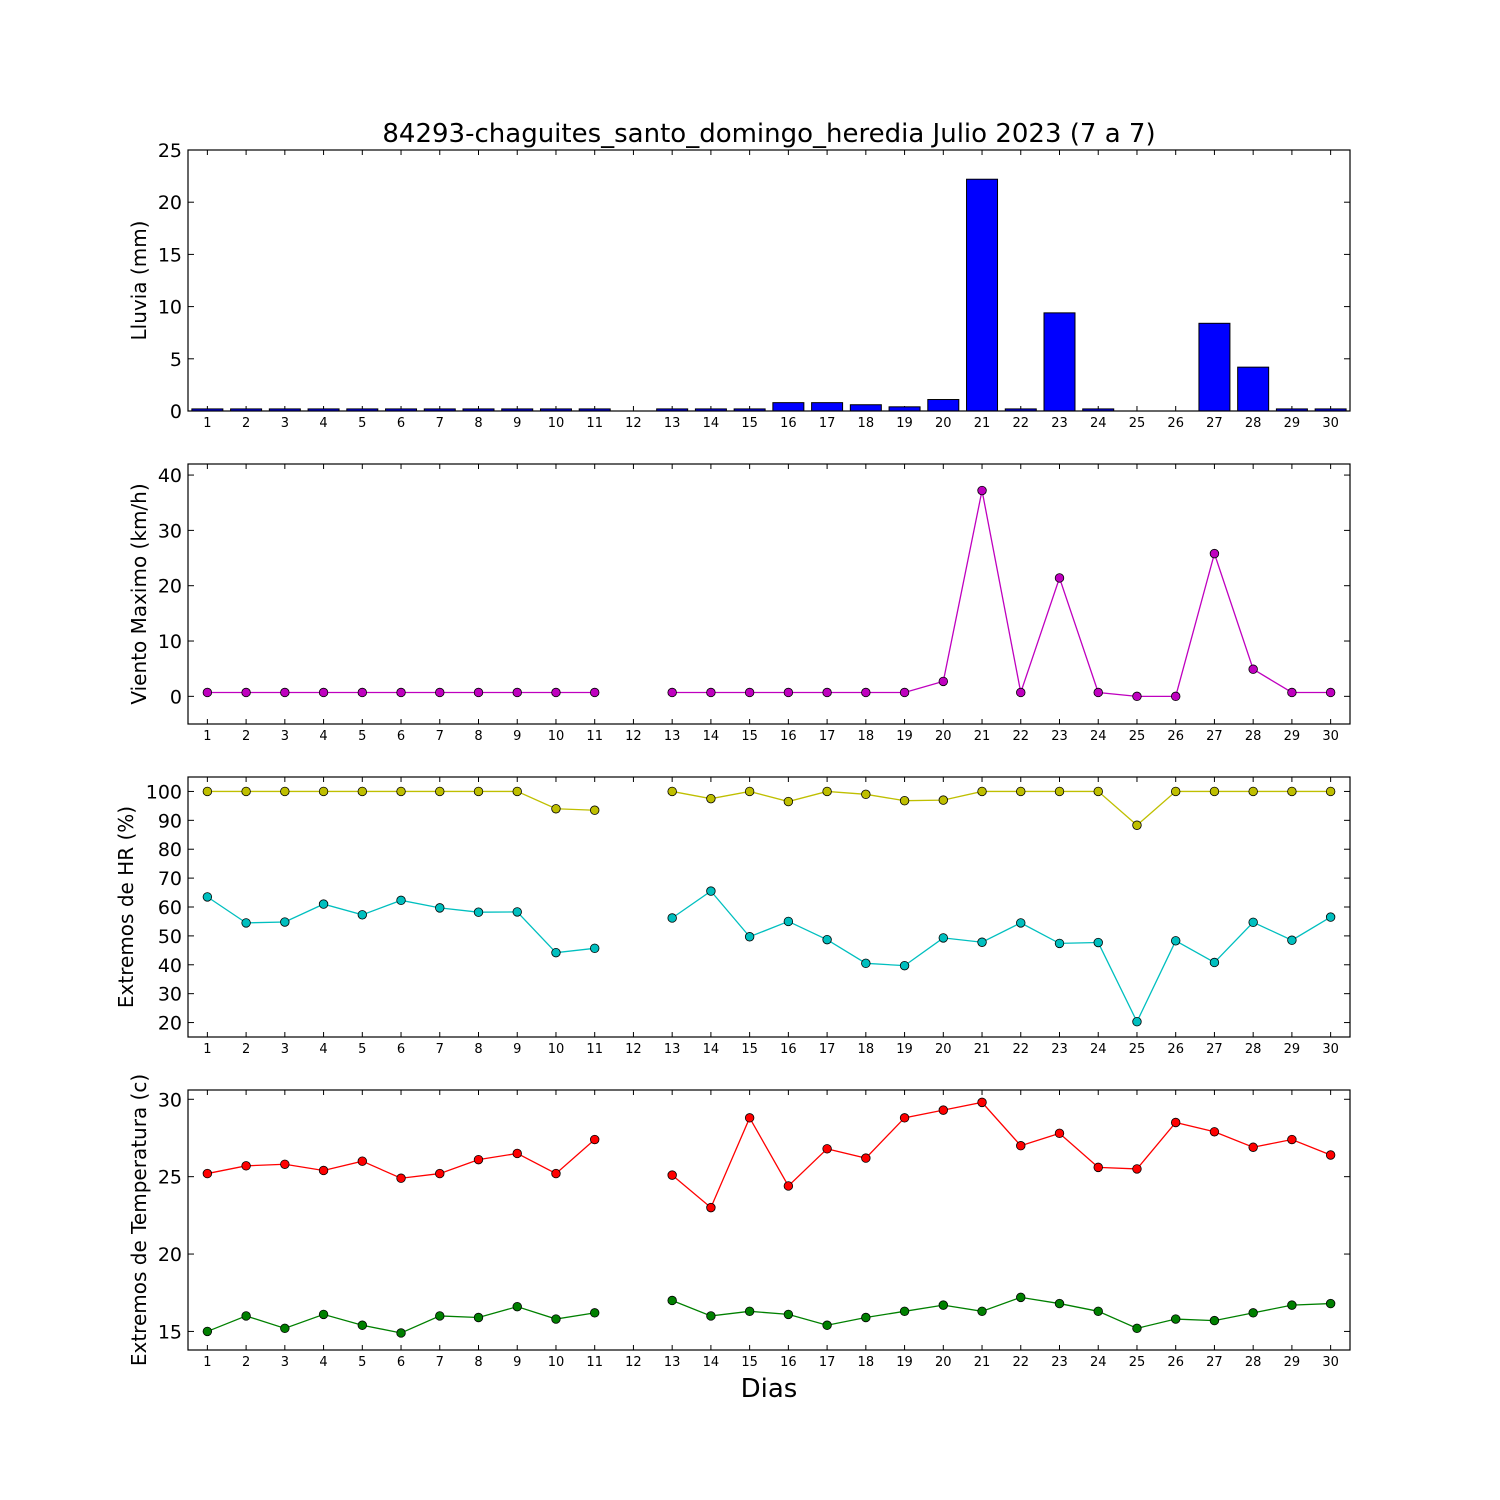  I want to click on x-tick-label: 26, so click(1175, 423).